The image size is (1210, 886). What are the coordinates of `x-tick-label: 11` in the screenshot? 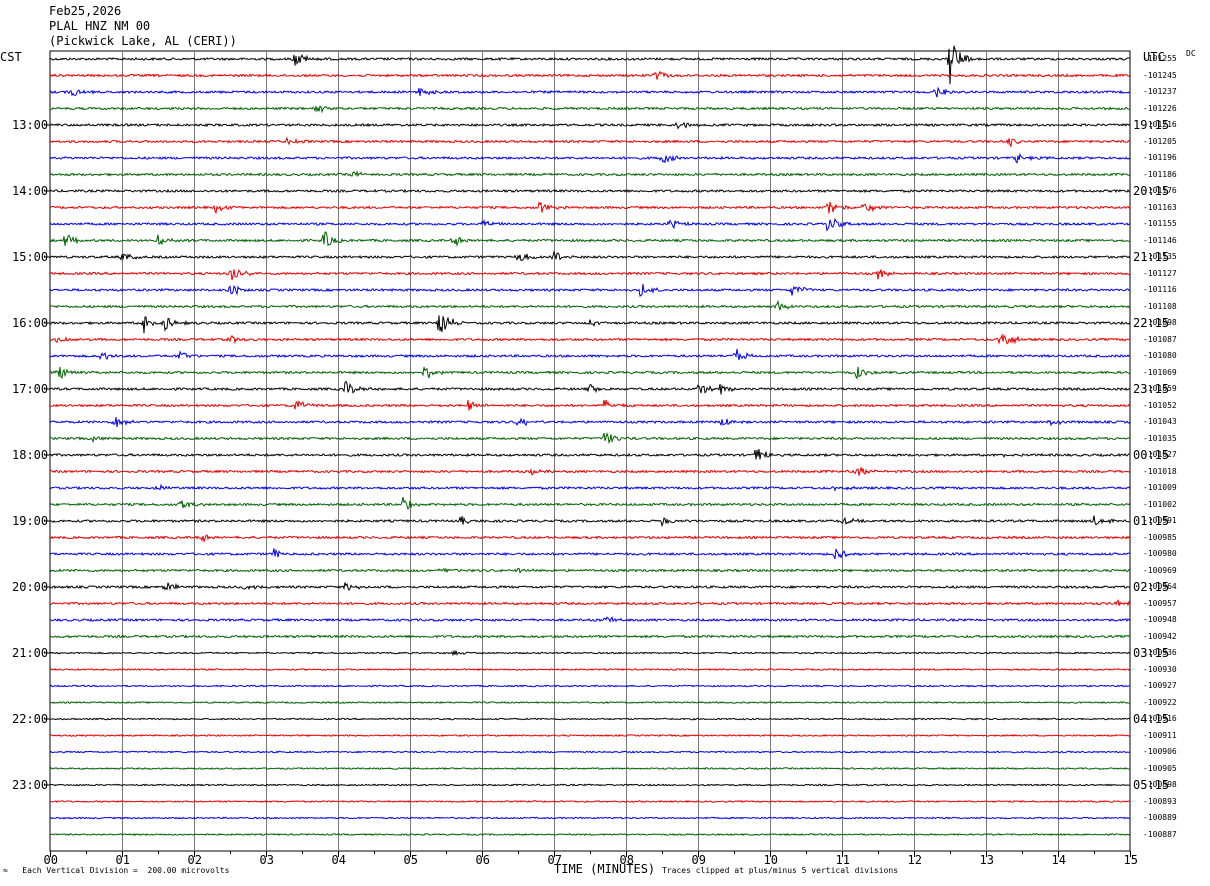 It's located at (842, 860).